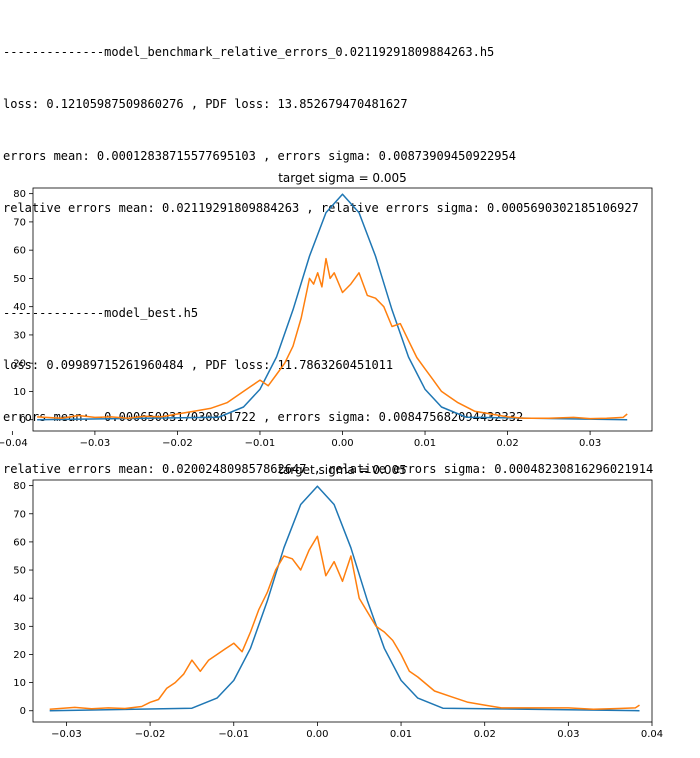 The image size is (700, 758). I want to click on log-header: --------------model_best.h5, so click(101, 312).